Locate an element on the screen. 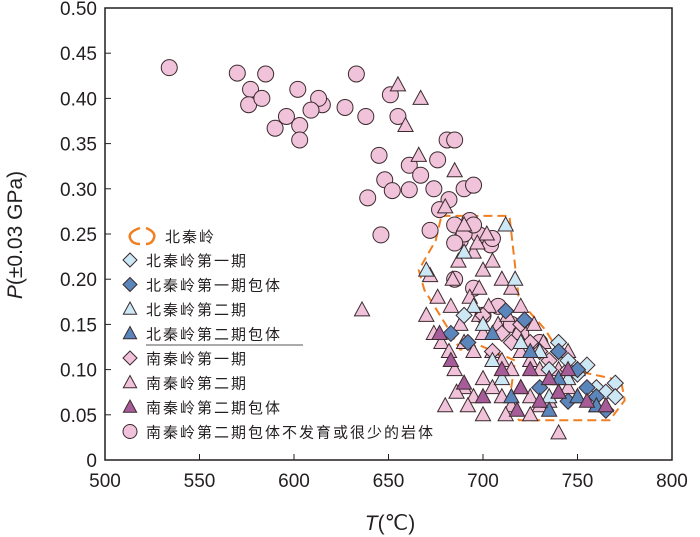  x-tick-label: 650 is located at coordinates (389, 481).